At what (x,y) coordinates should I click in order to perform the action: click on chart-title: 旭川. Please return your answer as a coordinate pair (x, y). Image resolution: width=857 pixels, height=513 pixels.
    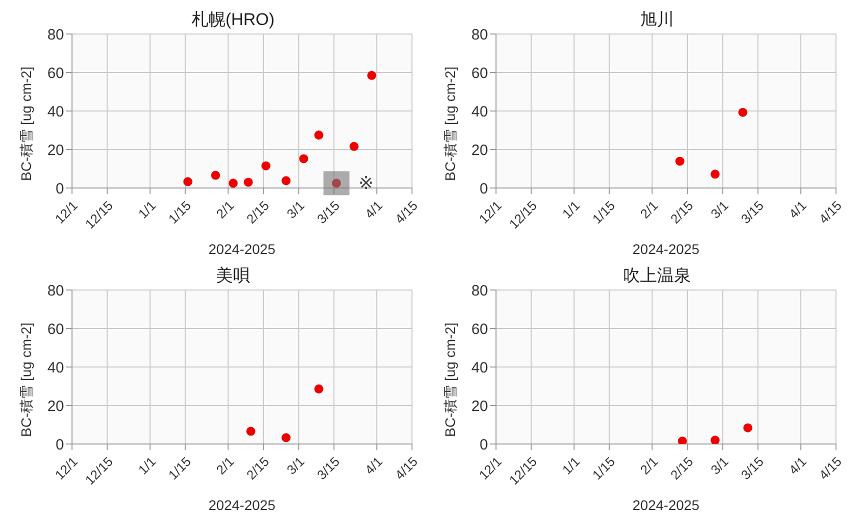
    Looking at the image, I should click on (657, 19).